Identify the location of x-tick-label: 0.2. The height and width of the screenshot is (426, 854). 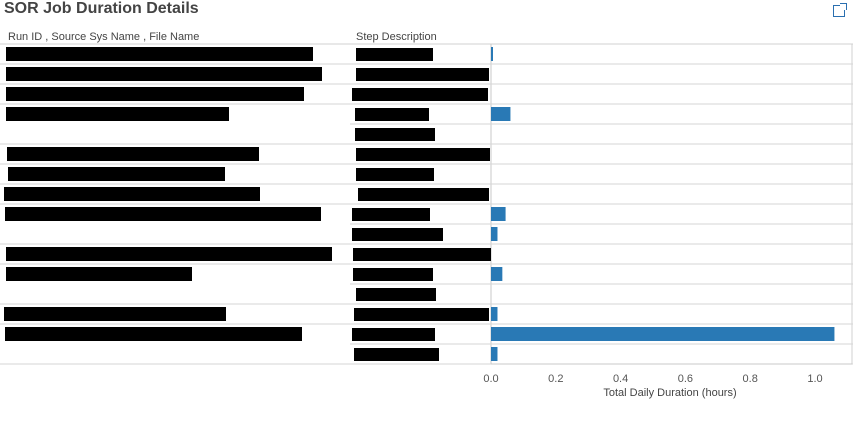
(555, 379).